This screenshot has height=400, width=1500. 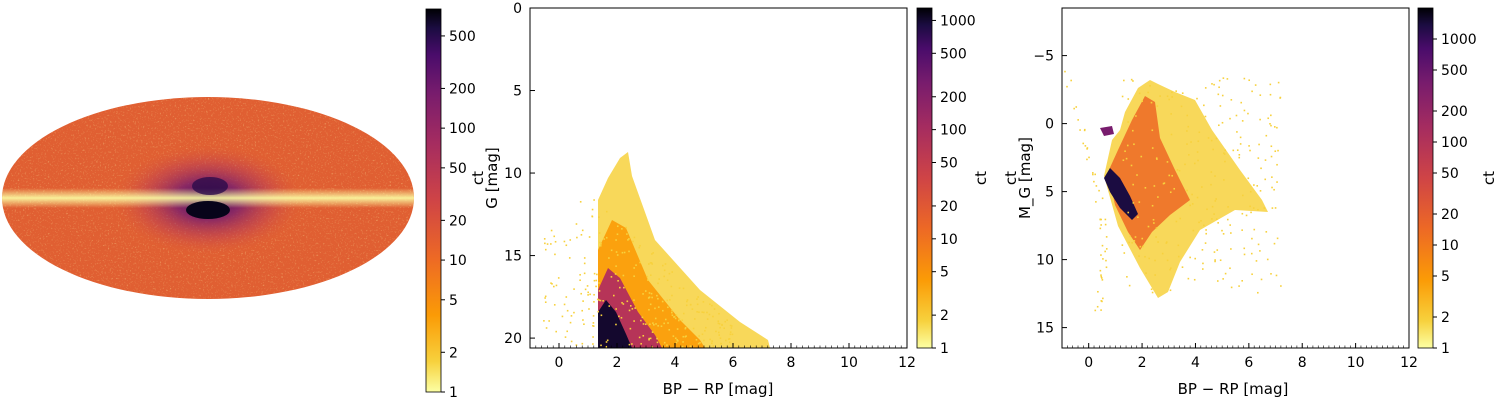 What do you see at coordinates (944, 273) in the screenshot?
I see `colorbar-2-tick-label: 5` at bounding box center [944, 273].